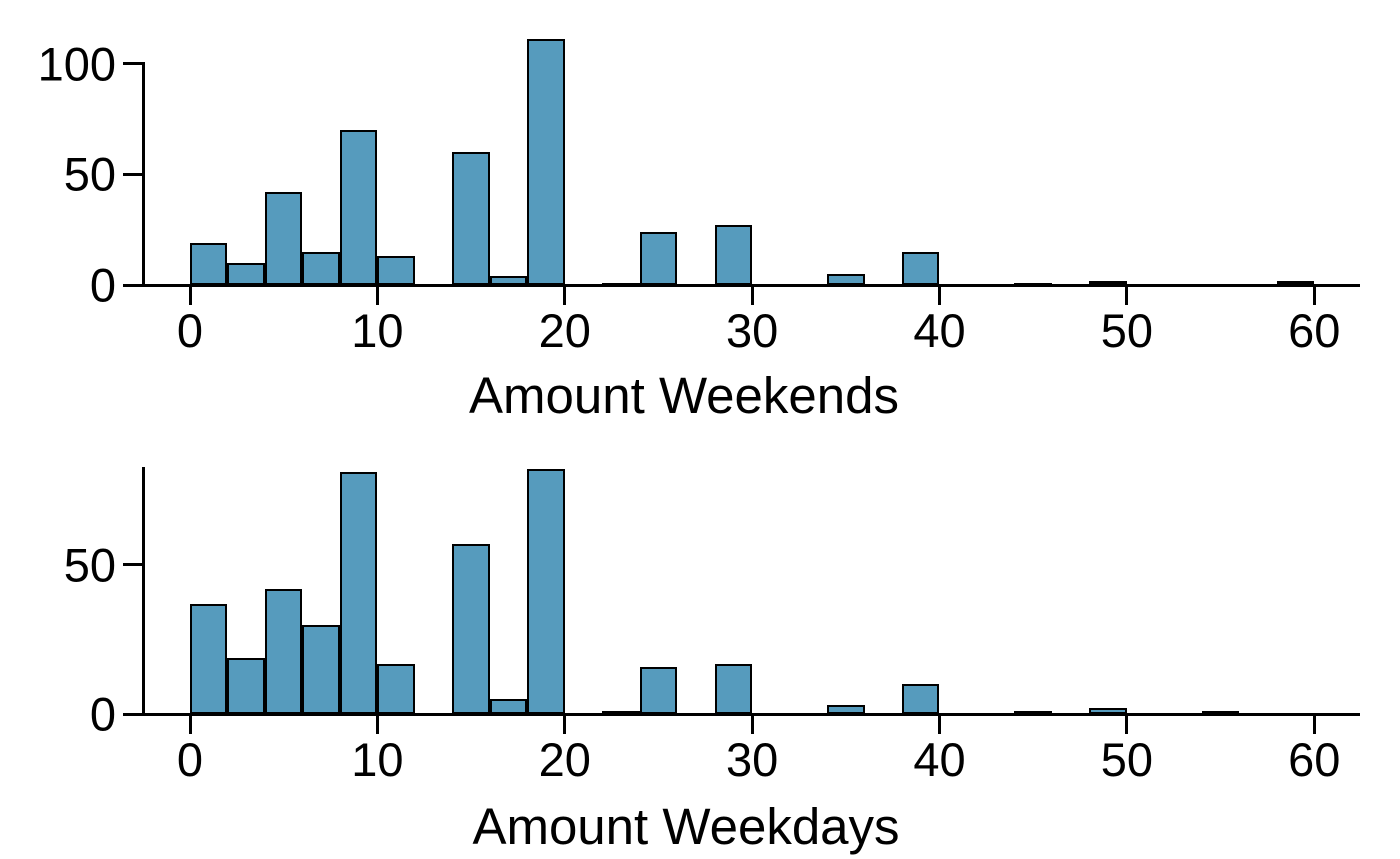  What do you see at coordinates (684, 395) in the screenshot?
I see `x-axis-title: Amount Weekends` at bounding box center [684, 395].